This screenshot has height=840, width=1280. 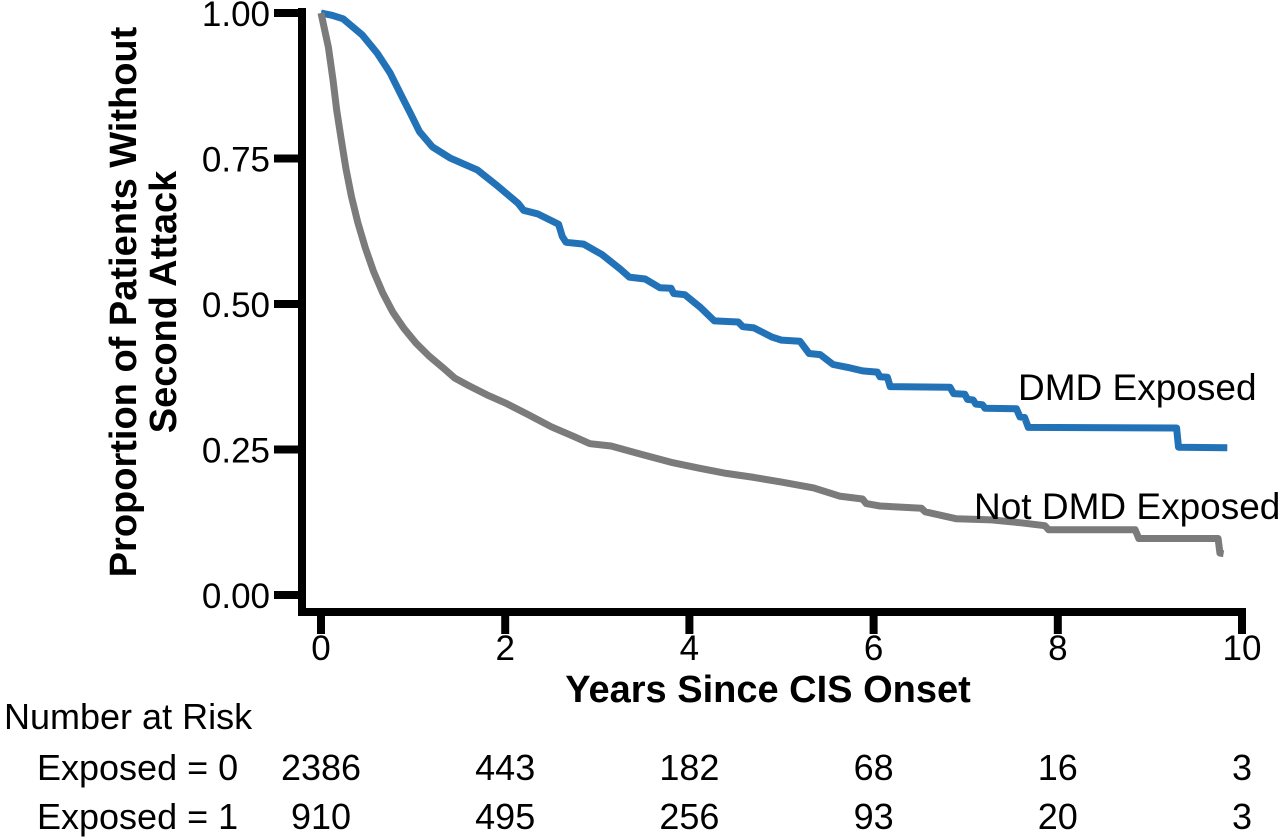 What do you see at coordinates (505, 816) in the screenshot?
I see `risk-value: 495` at bounding box center [505, 816].